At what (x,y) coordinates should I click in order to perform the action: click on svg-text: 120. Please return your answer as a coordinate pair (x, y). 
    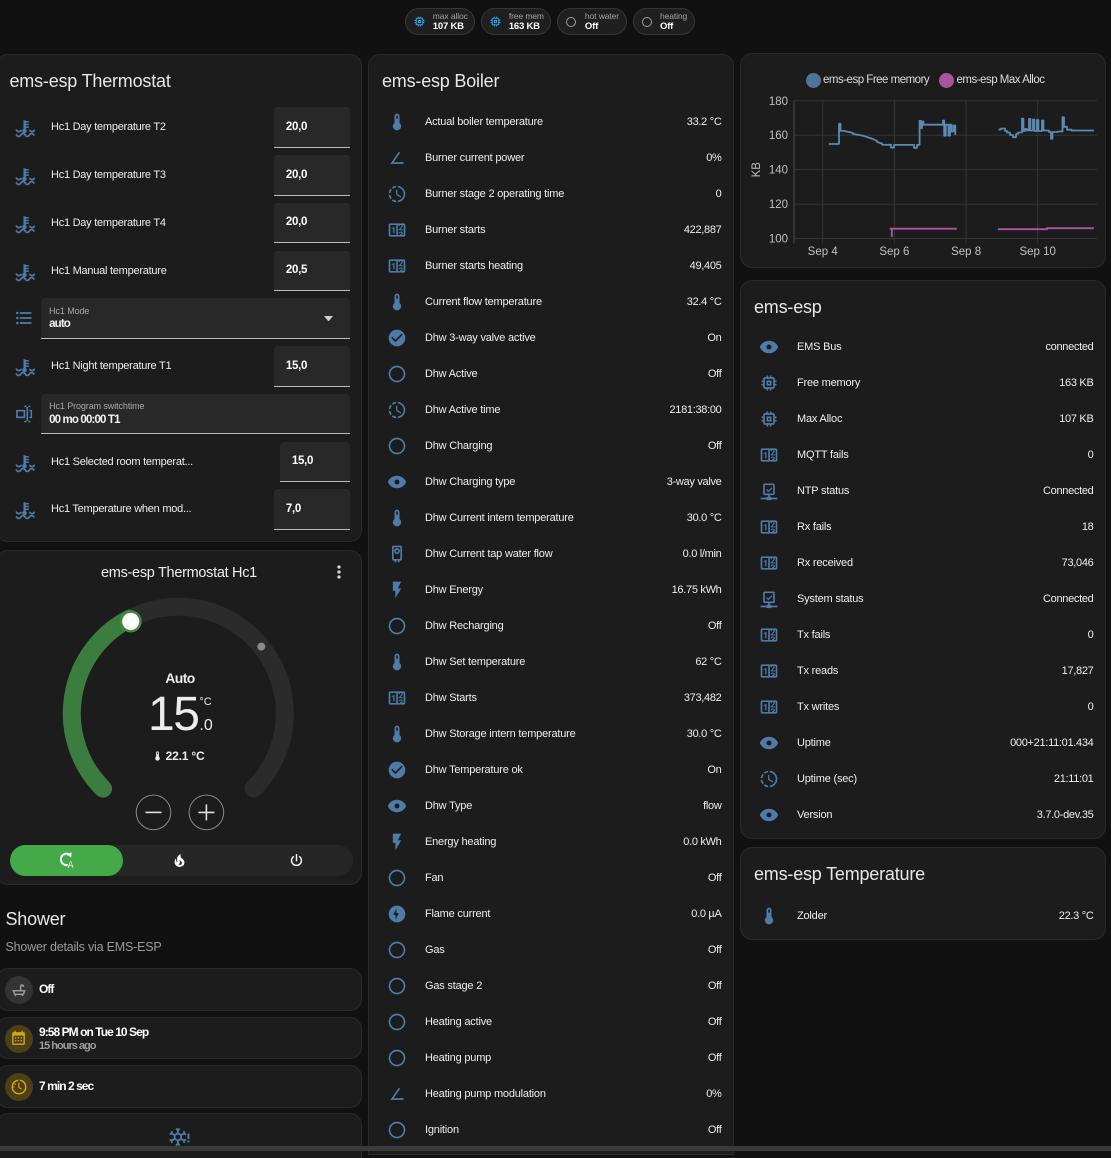
    Looking at the image, I should click on (778, 205).